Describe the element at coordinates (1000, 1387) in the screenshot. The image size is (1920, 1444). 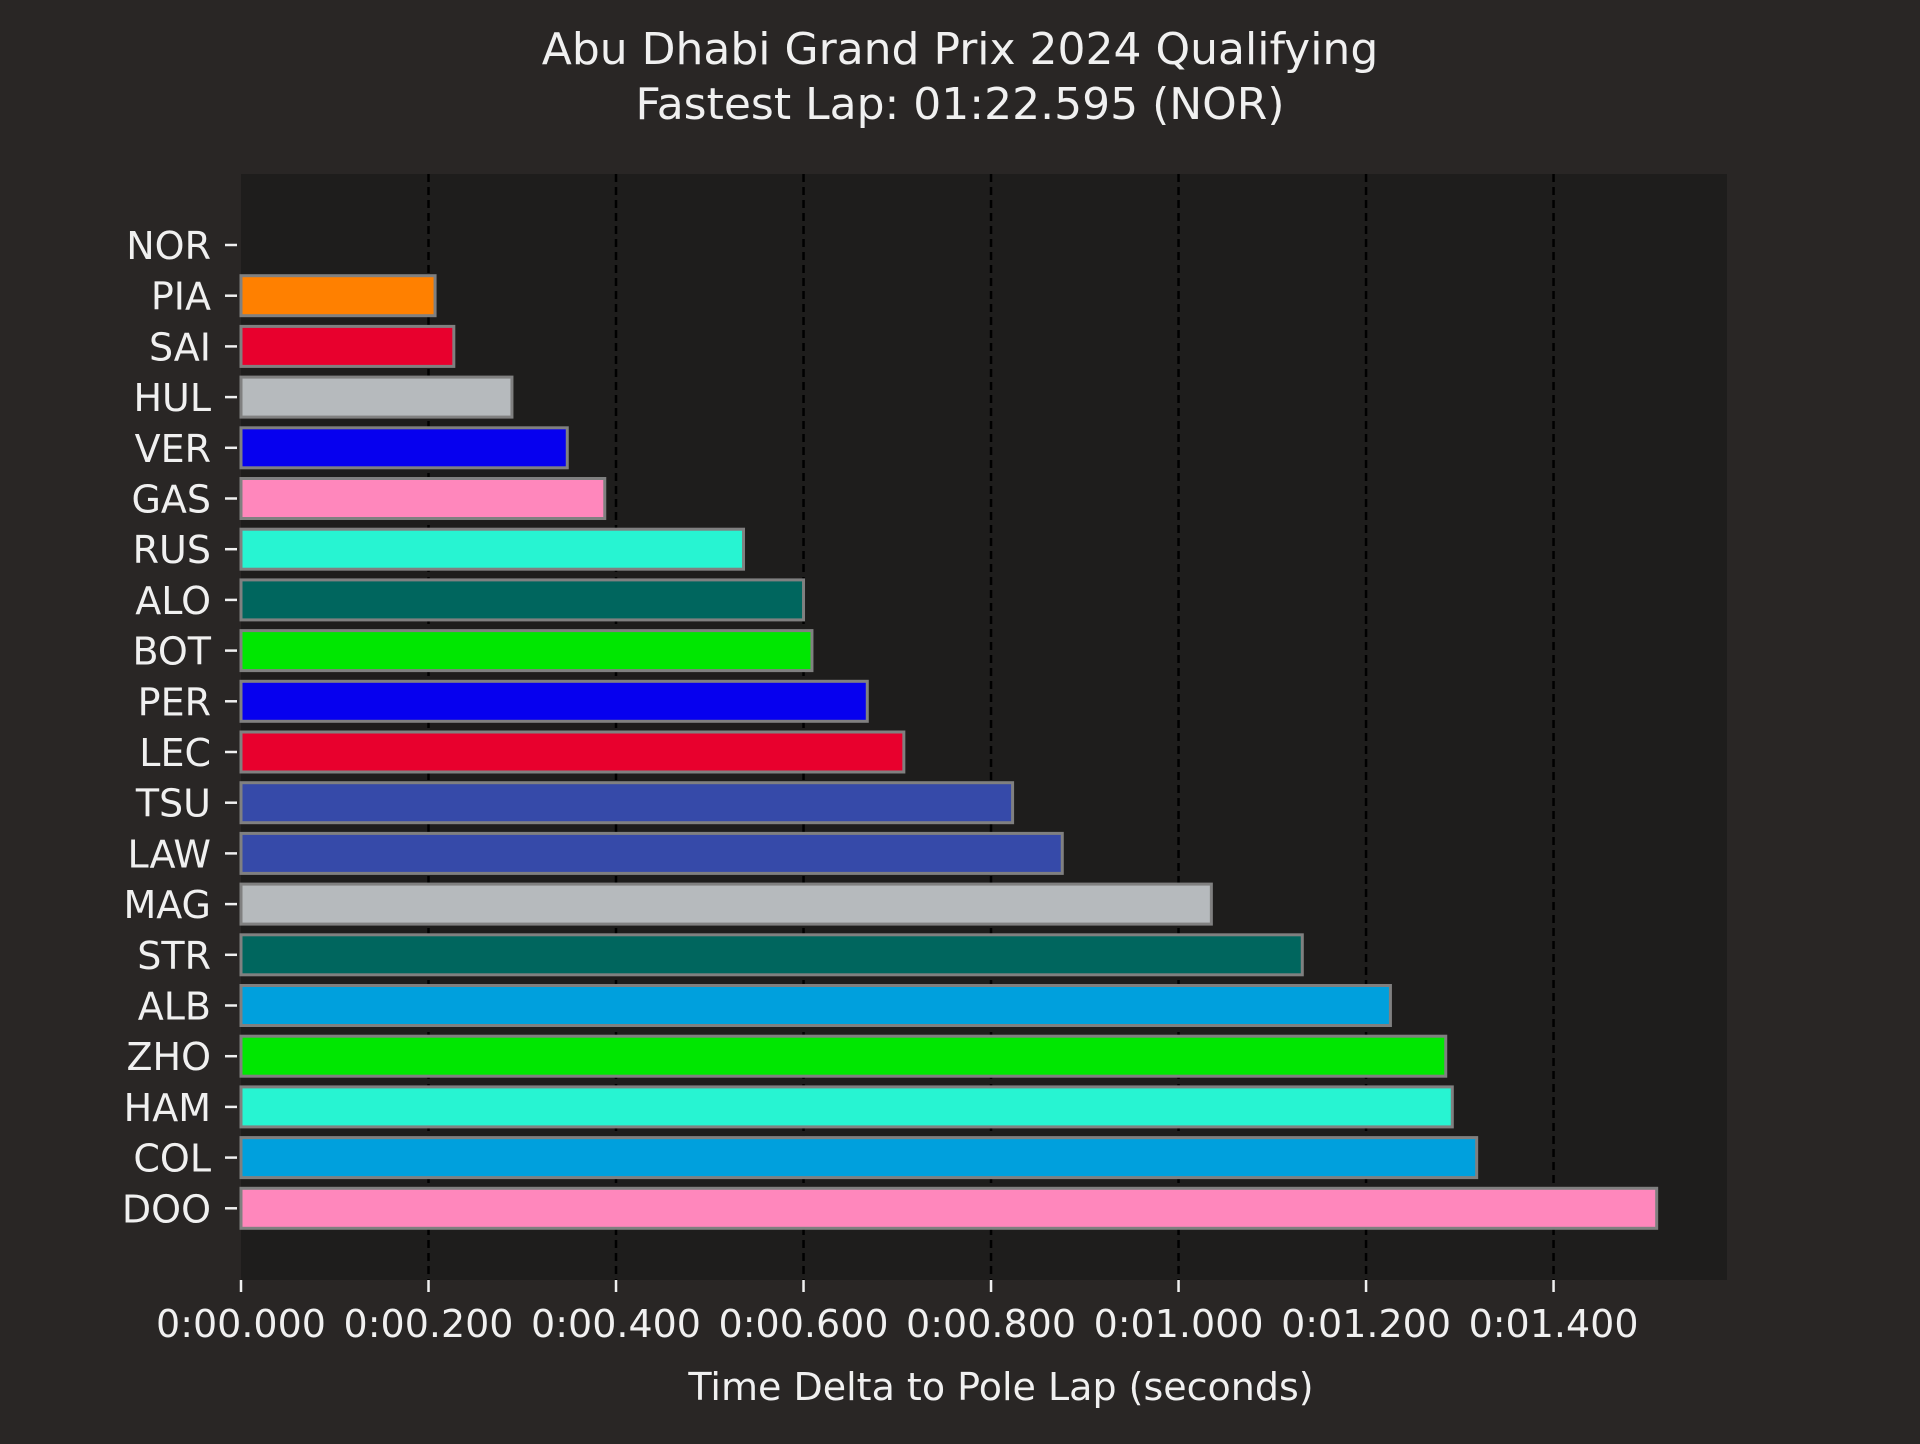
I see `x-axis-label: Time Delta to Pole Lap (seconds)` at that location.